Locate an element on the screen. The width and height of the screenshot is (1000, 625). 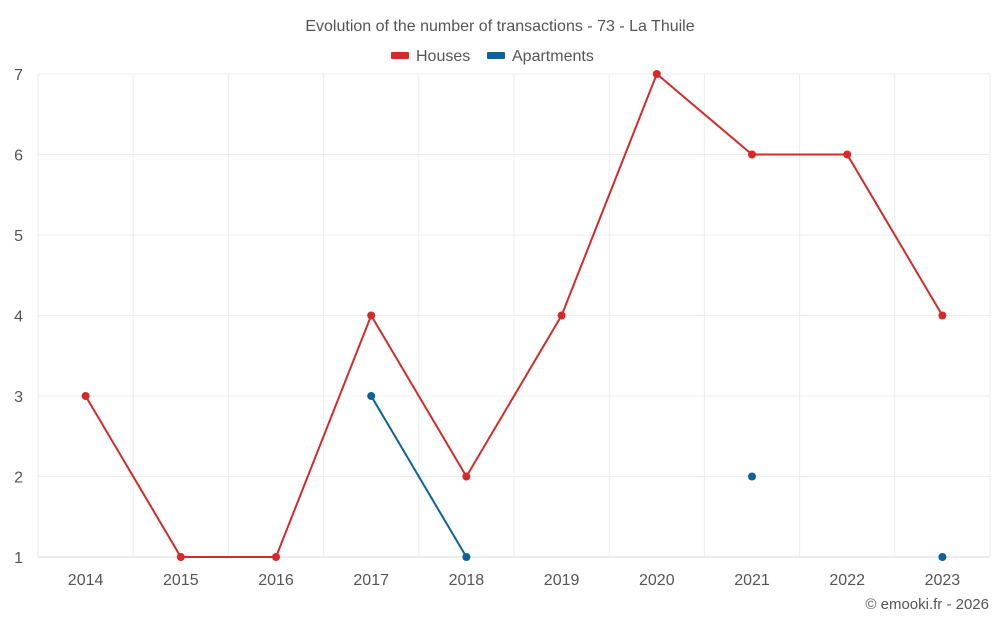
x-tick-label: 2018 is located at coordinates (467, 580).